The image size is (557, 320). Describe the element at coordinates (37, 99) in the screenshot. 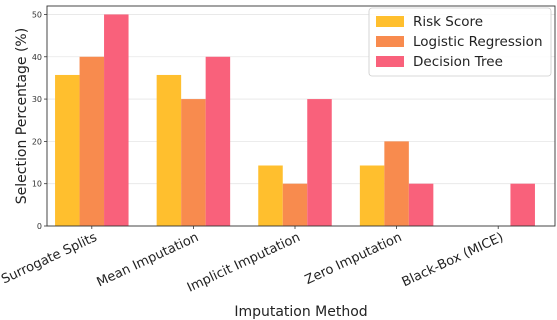

I see `y-tick-label: 30` at that location.